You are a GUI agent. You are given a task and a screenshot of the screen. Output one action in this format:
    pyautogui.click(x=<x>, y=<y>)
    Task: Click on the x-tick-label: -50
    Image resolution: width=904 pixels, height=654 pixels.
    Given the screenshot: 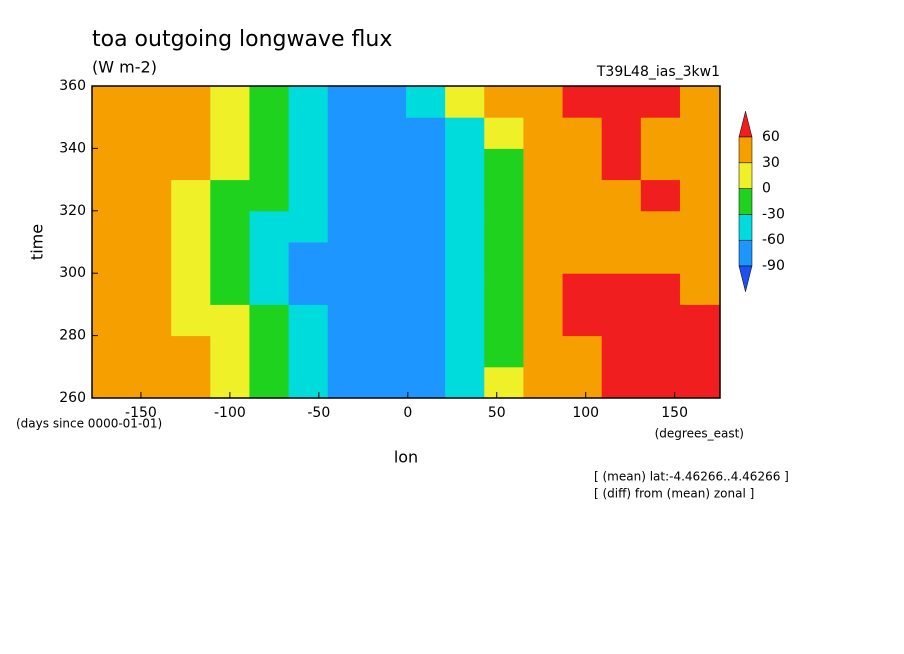 What is the action you would take?
    pyautogui.click(x=318, y=413)
    